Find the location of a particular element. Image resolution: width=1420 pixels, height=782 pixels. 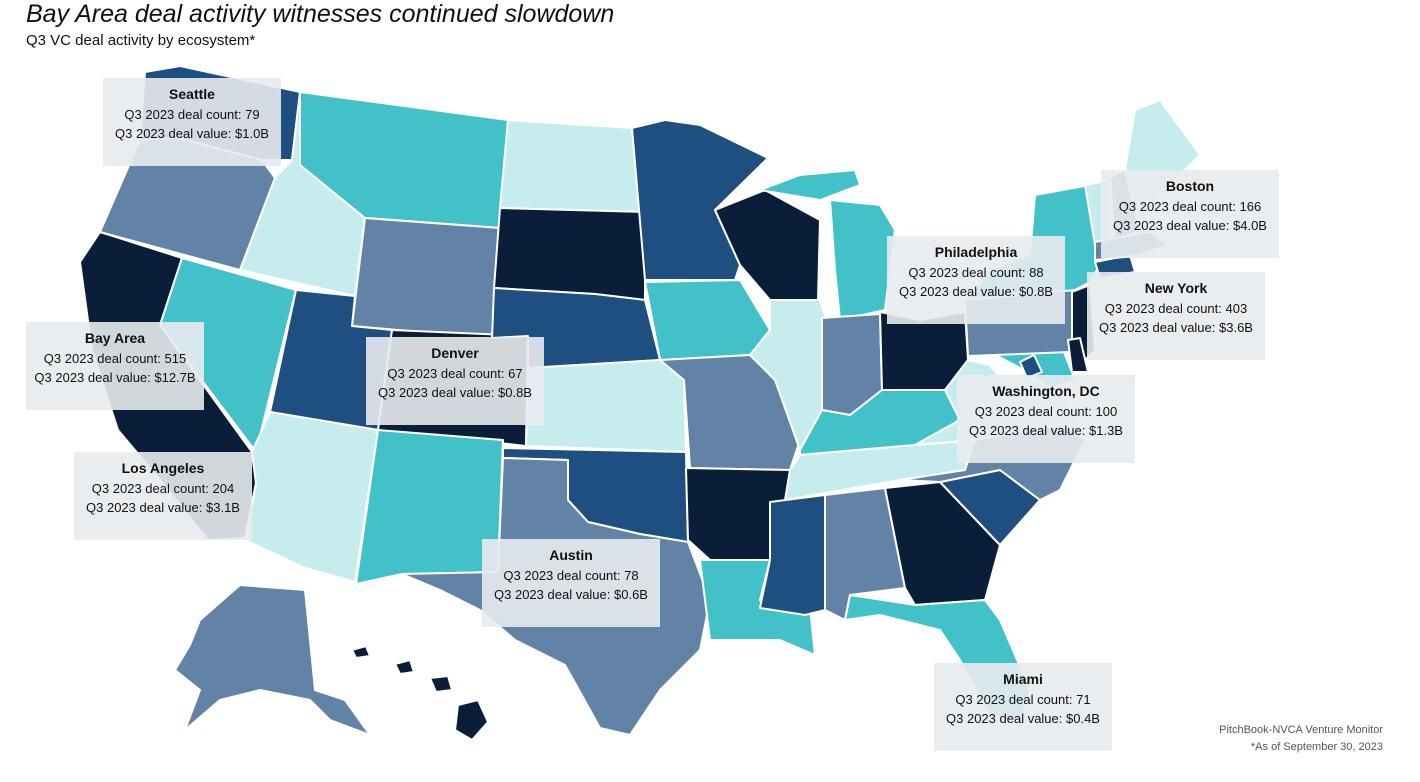

source-credit: PitchBook-NVCA Venture Monitor is located at coordinates (1301, 730).